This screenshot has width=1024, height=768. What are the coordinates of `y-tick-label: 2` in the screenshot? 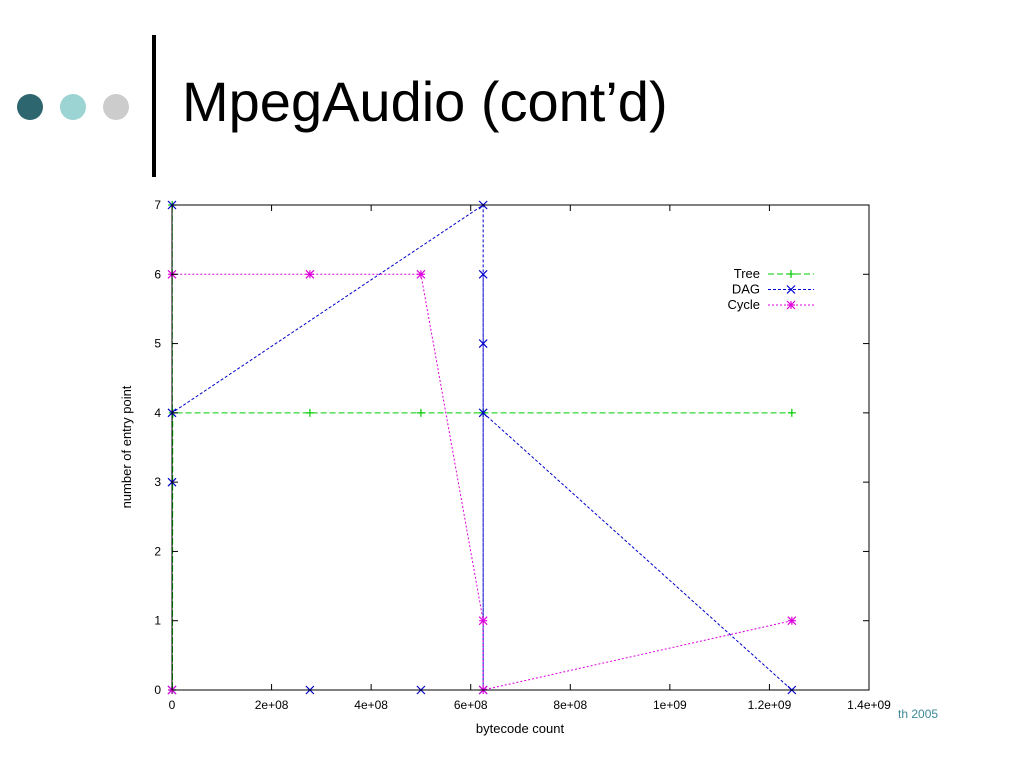 It's located at (157, 551).